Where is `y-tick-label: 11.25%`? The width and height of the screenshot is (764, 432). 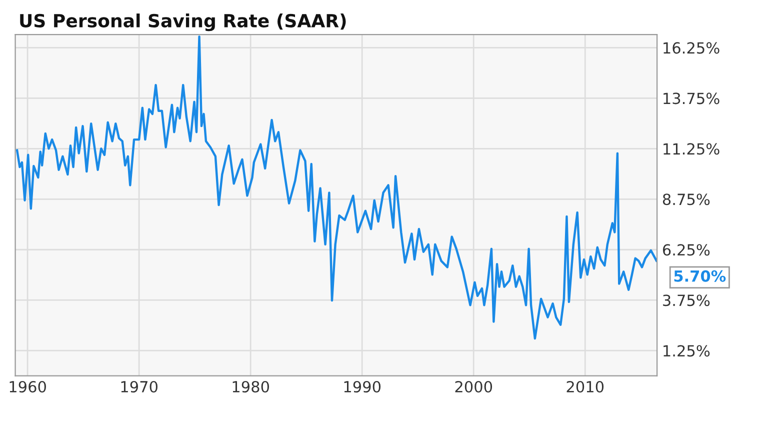 y-tick-label: 11.25% is located at coordinates (692, 149).